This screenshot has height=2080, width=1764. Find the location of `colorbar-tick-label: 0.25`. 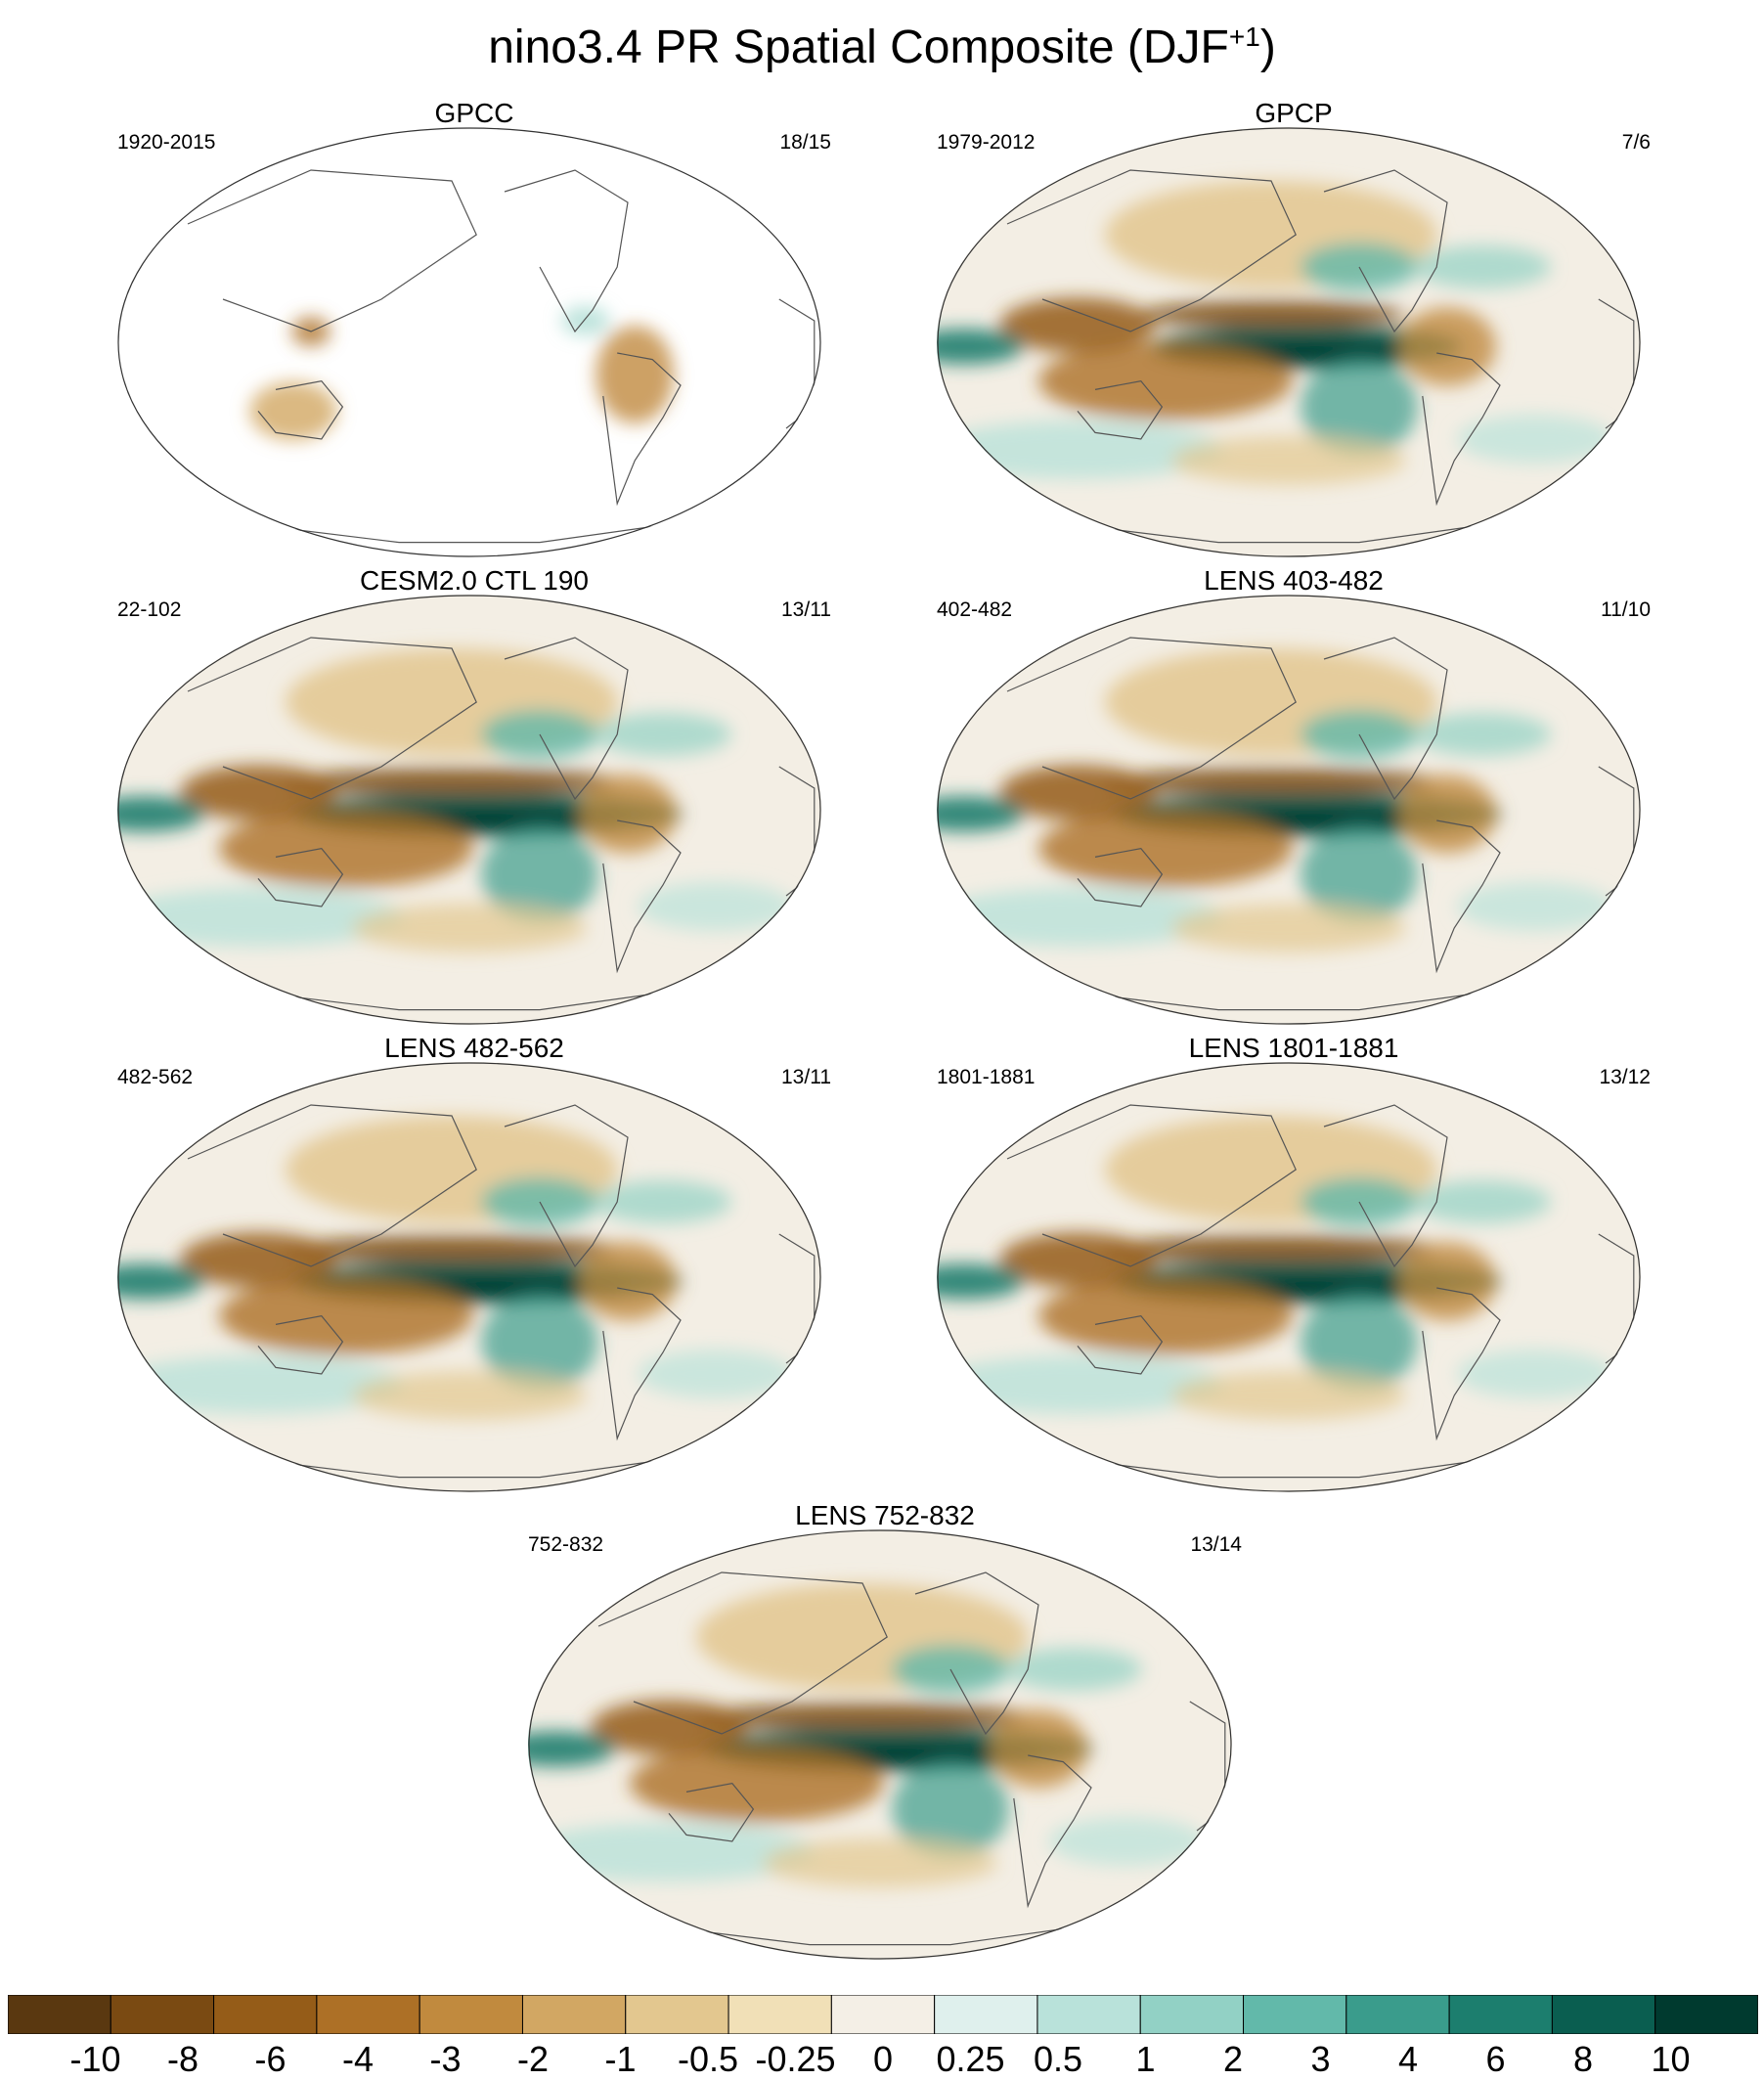

colorbar-tick-label: 0.25 is located at coordinates (970, 2059).